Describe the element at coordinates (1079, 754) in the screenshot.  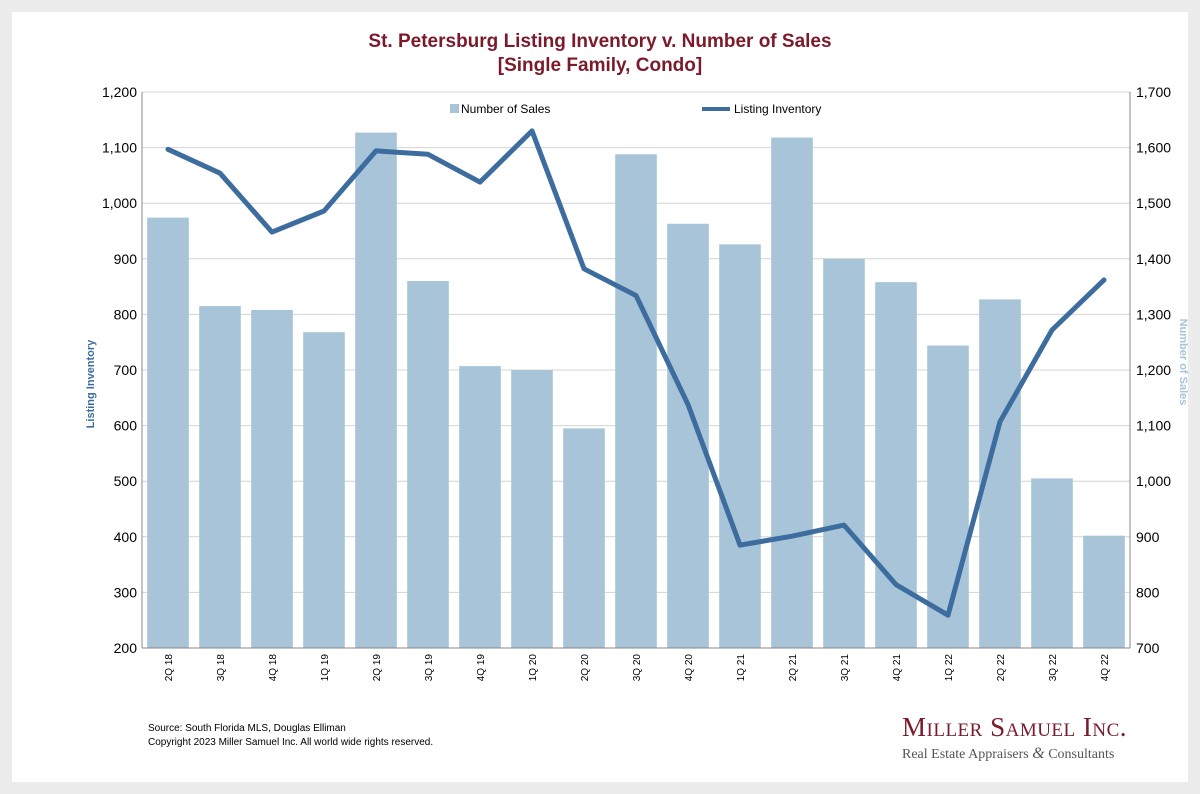
I see `logo-tagline-right: Consultants` at that location.